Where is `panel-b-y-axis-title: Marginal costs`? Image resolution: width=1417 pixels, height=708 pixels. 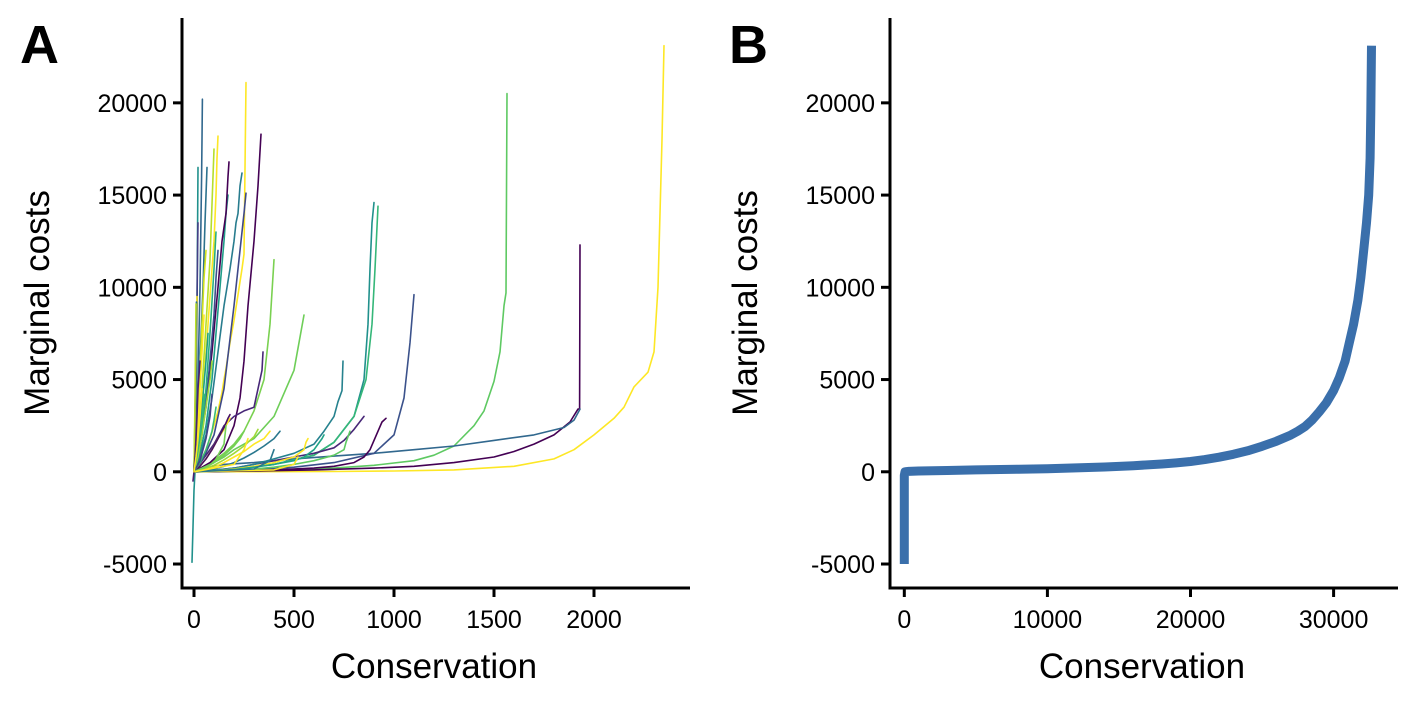
panel-b-y-axis-title: Marginal costs is located at coordinates (745, 303).